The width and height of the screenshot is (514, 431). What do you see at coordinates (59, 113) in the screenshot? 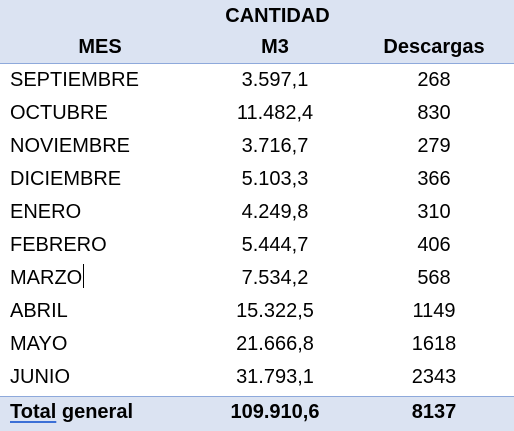
I see `cell-mes: OCTUBRE` at bounding box center [59, 113].